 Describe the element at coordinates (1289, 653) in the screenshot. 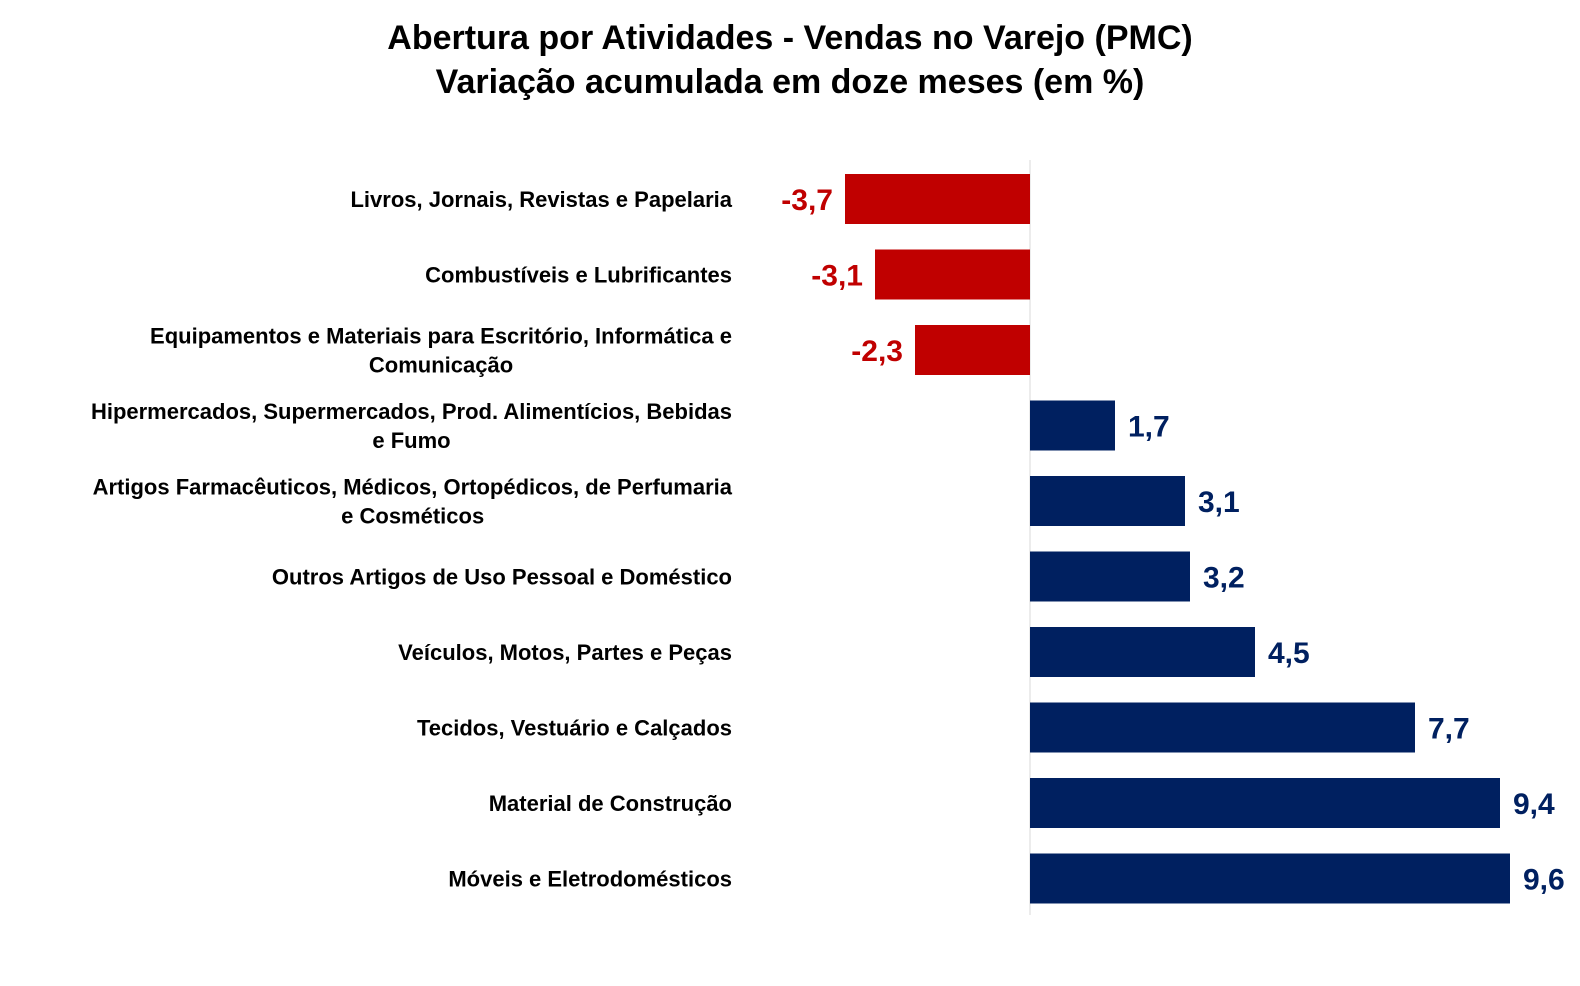

I see `bar-value-label: 4,5` at that location.